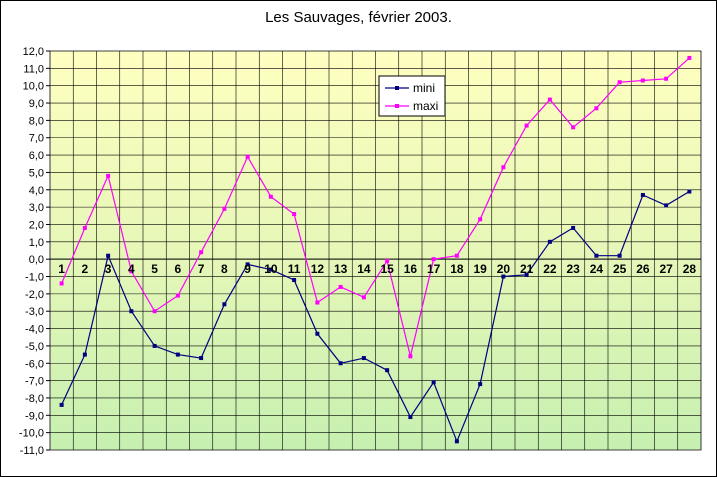  What do you see at coordinates (36, 139) in the screenshot?
I see `y-tick-label: 7,0` at bounding box center [36, 139].